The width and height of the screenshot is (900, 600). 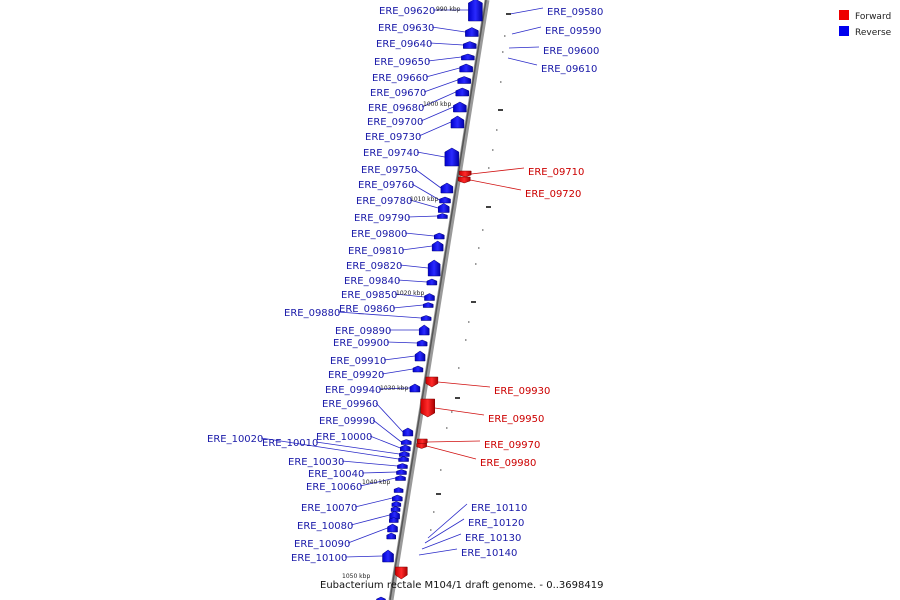 I want to click on gene-label: ERE_09950, so click(x=516, y=419).